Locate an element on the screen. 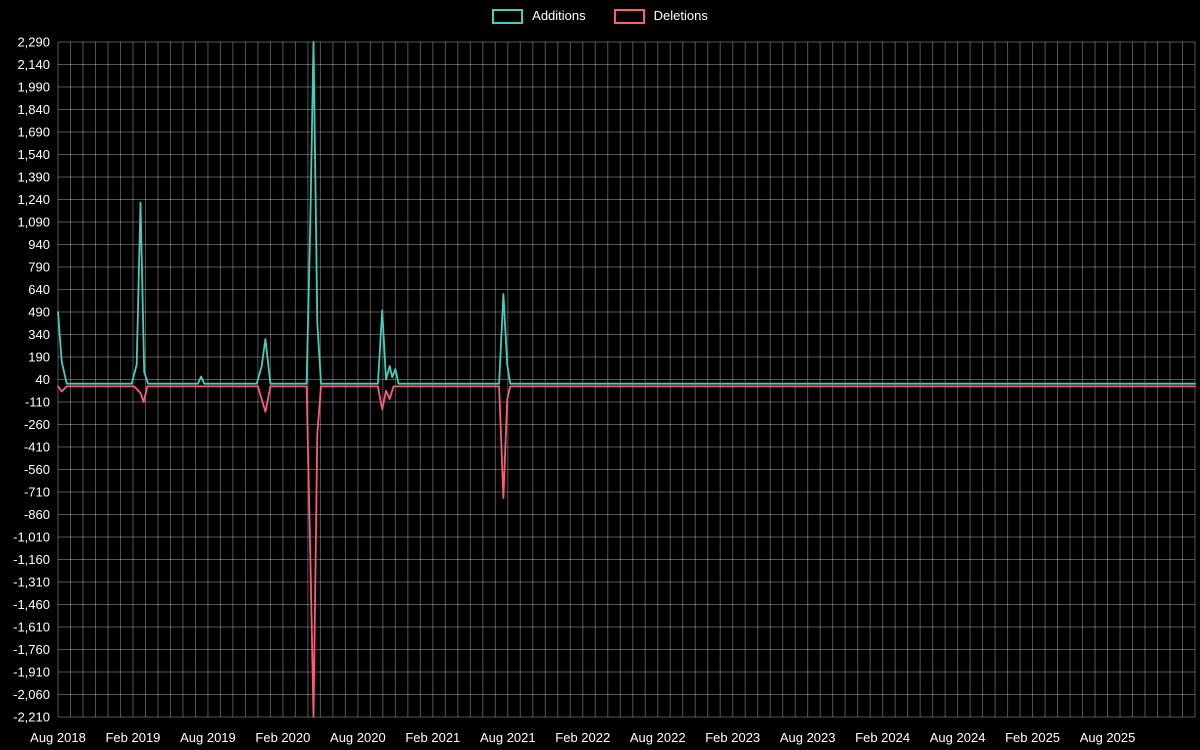  y-axis-tick-label: 940 is located at coordinates (39, 244).